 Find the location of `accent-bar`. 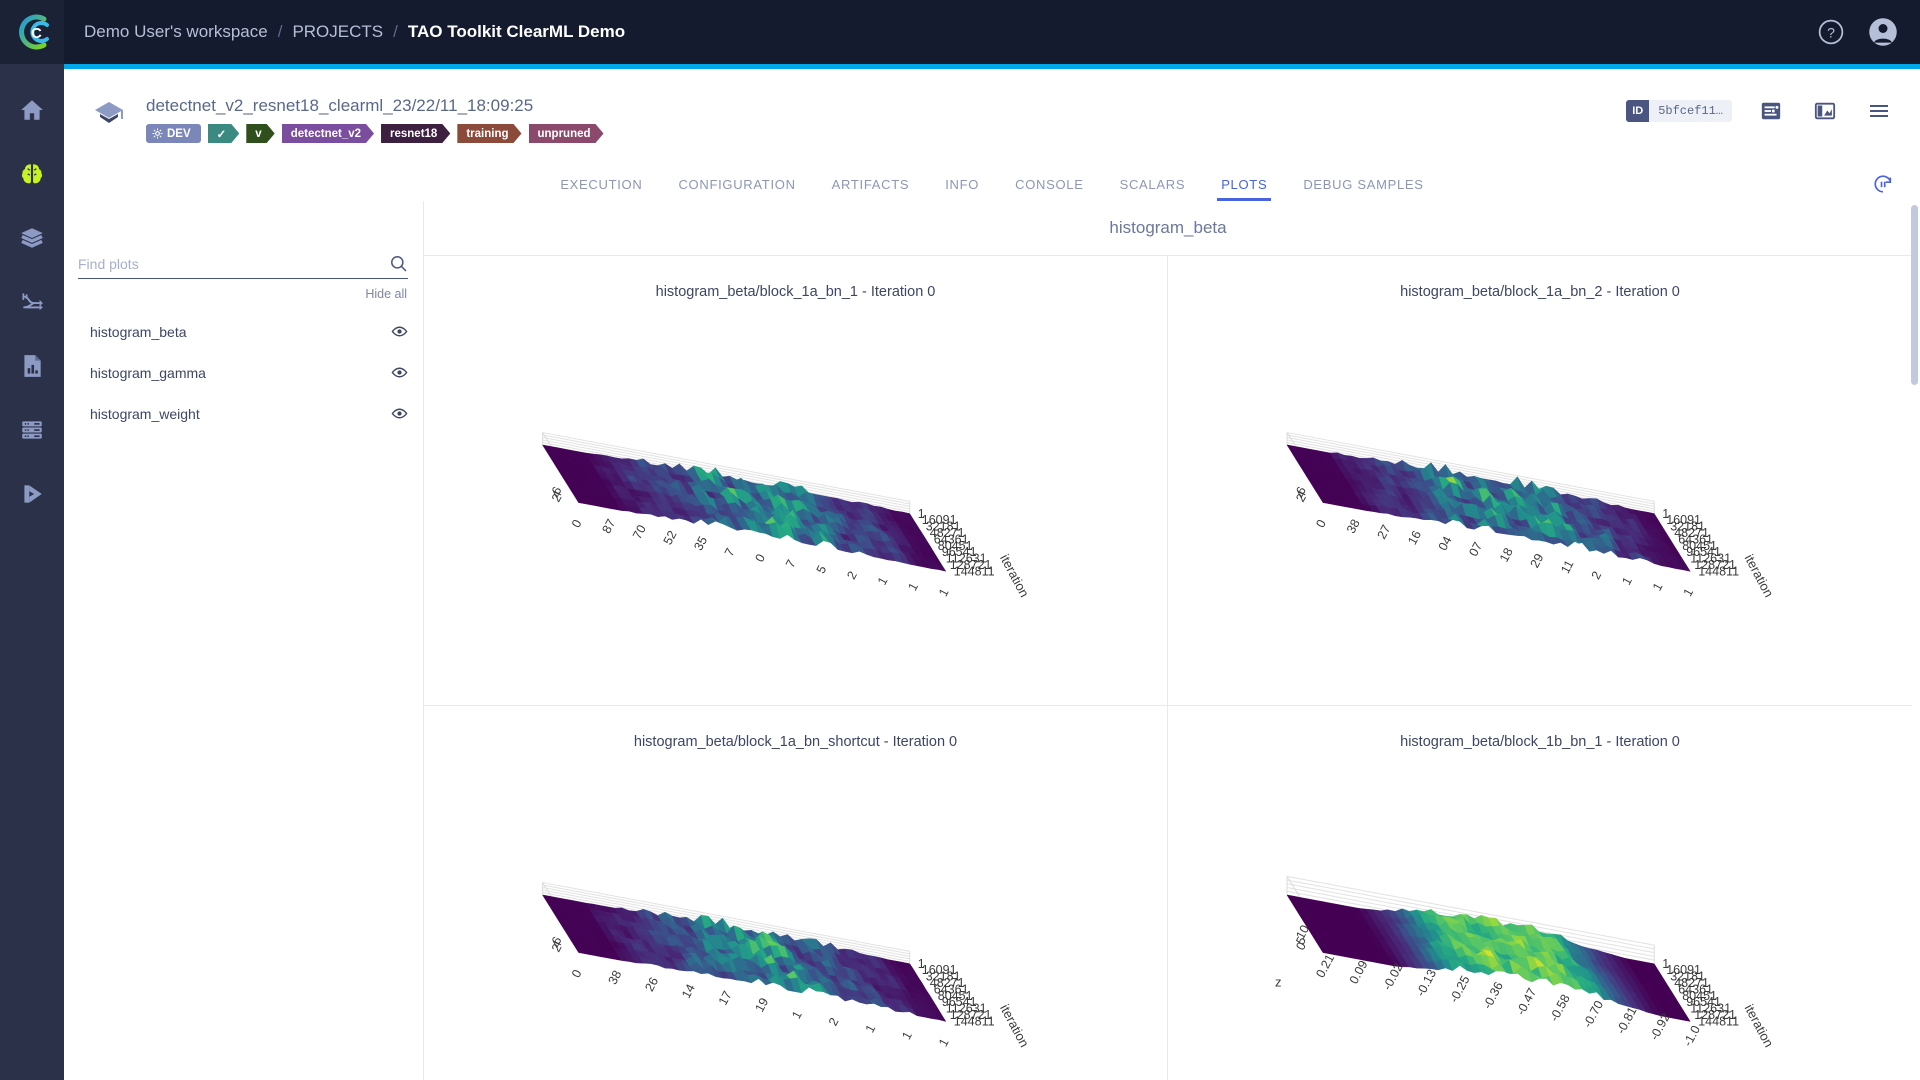

accent-bar is located at coordinates (992, 66).